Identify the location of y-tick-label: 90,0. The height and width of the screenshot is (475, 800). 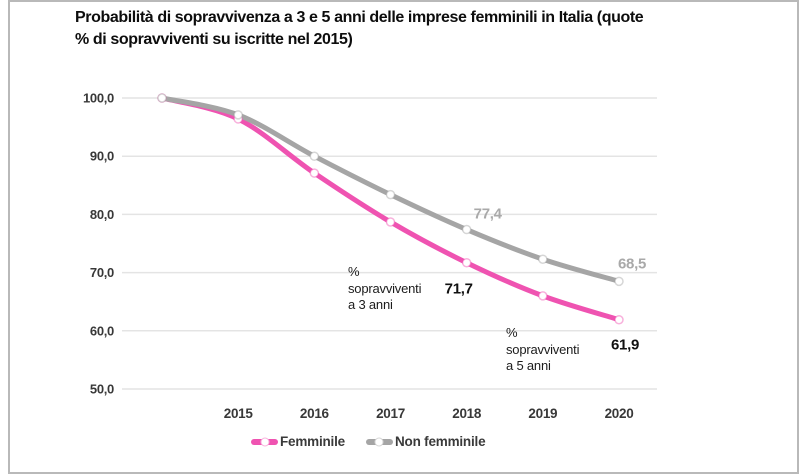
(102, 156).